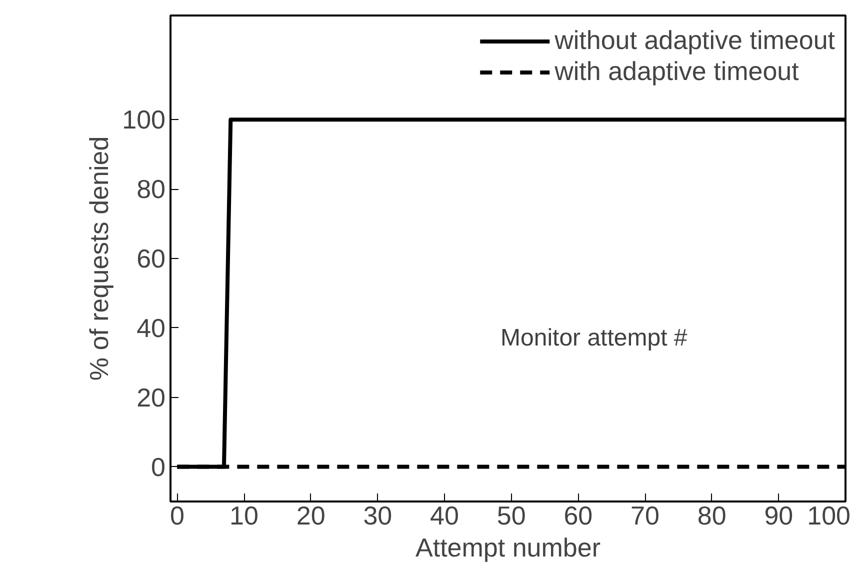 The image size is (859, 574). I want to click on x-axis-title: Attempt number, so click(508, 547).